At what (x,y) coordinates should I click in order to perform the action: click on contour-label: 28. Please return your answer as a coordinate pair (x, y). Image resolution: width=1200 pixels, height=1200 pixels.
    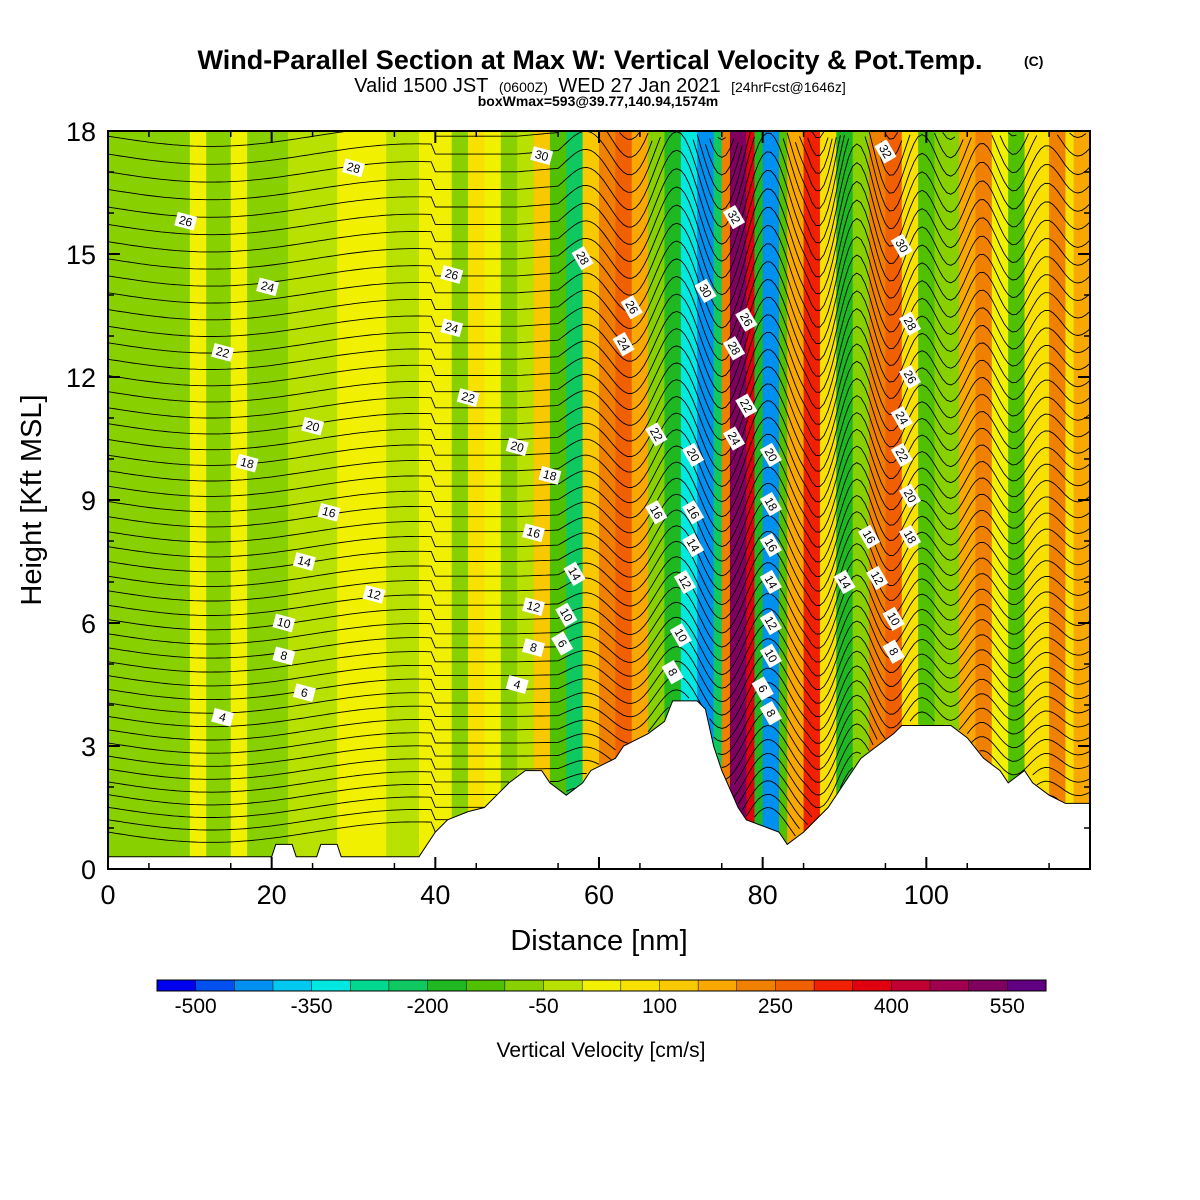
    Looking at the image, I should click on (582, 258).